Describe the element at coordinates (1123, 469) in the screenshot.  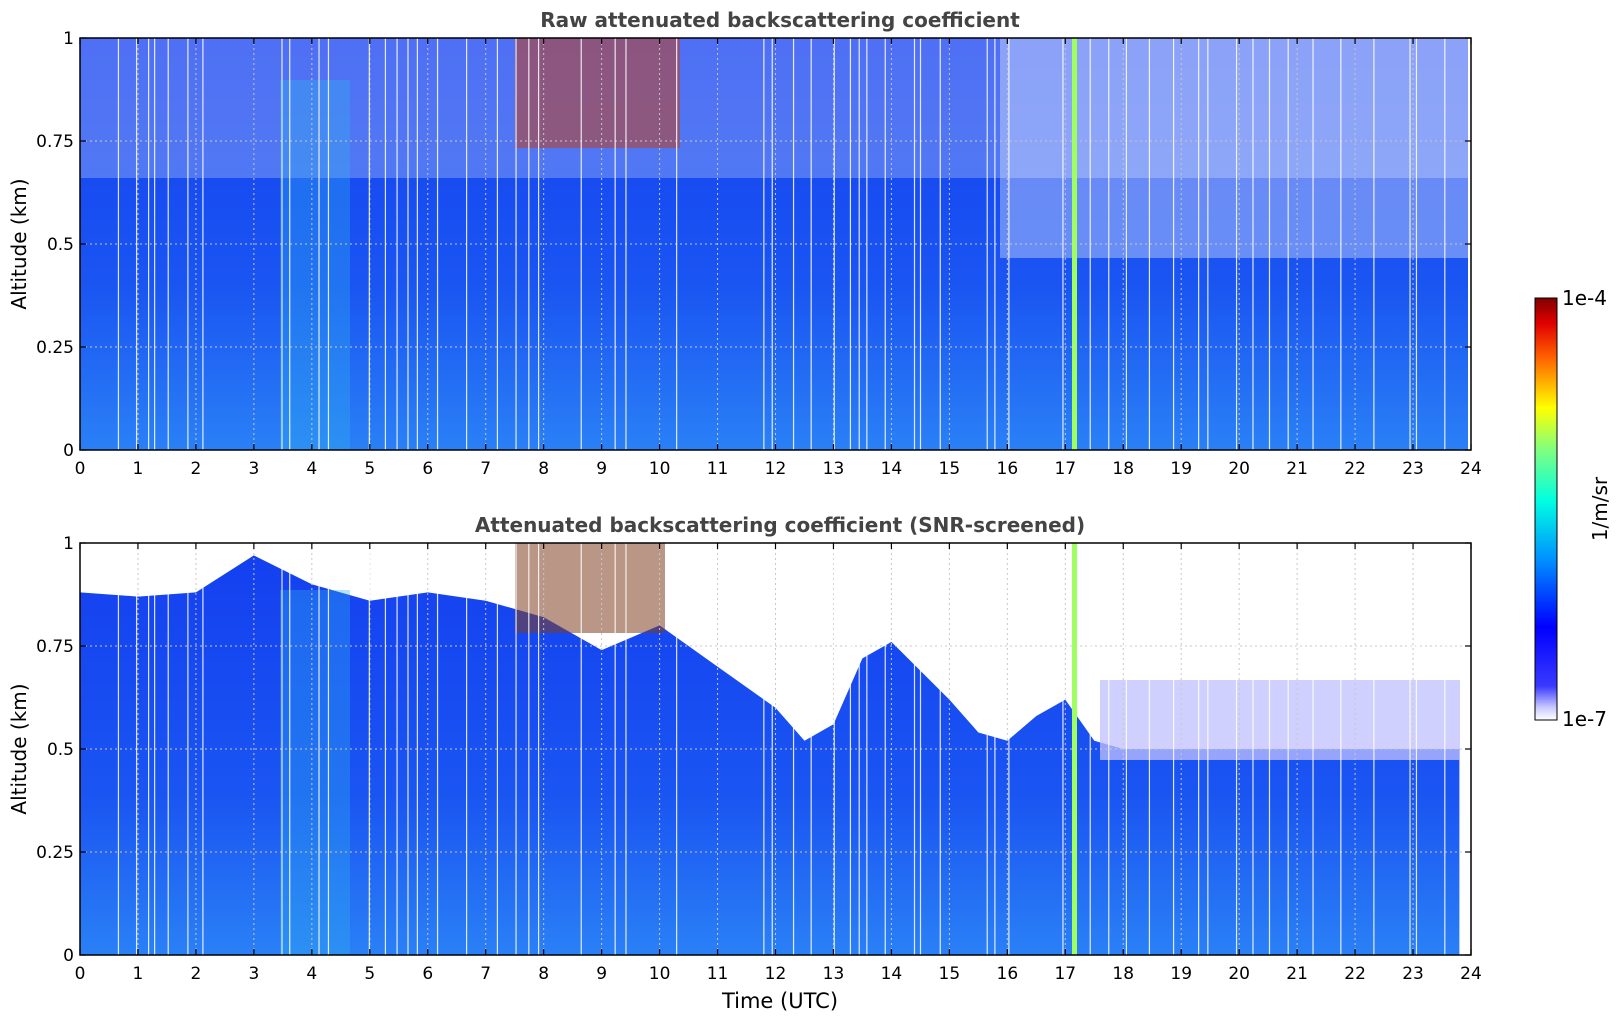
I see `x-tick-label: 18` at that location.